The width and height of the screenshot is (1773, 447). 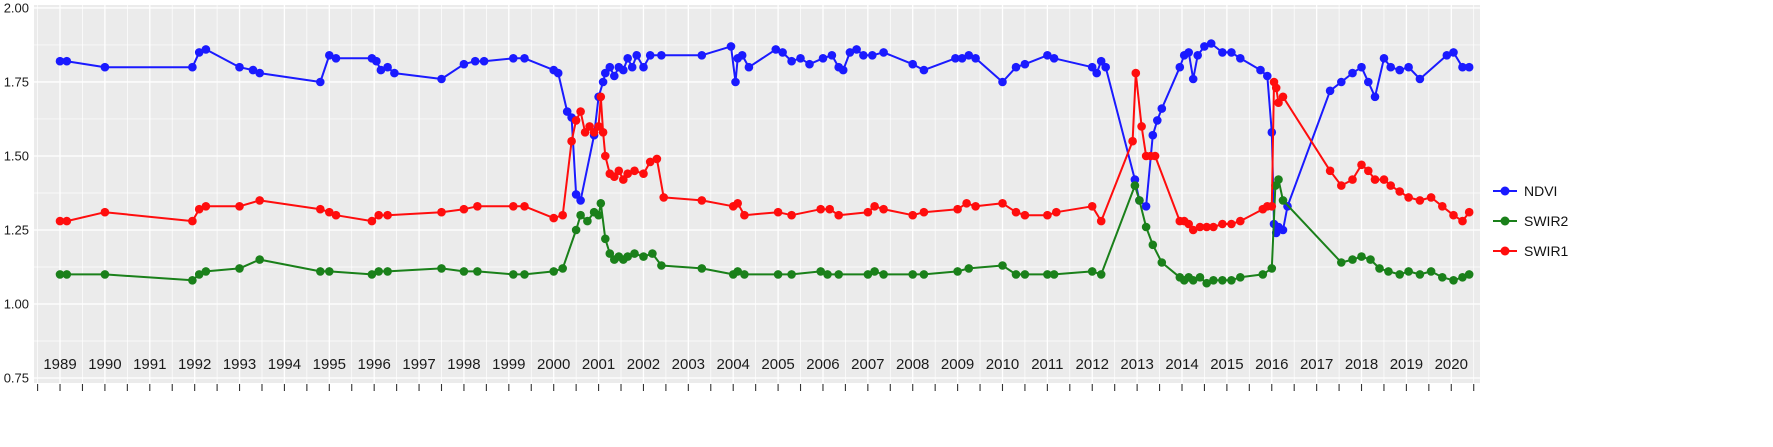 What do you see at coordinates (329, 364) in the screenshot?
I see `x-tick-label: 1995` at bounding box center [329, 364].